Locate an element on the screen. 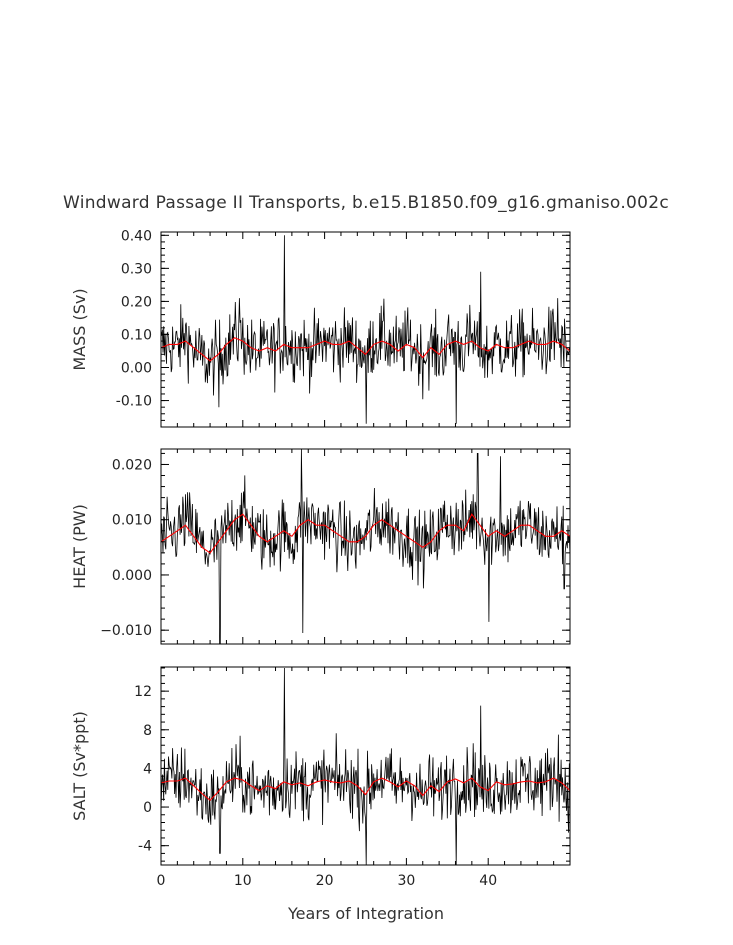  heat-y-tick-label: 0.020 is located at coordinates (132, 465).